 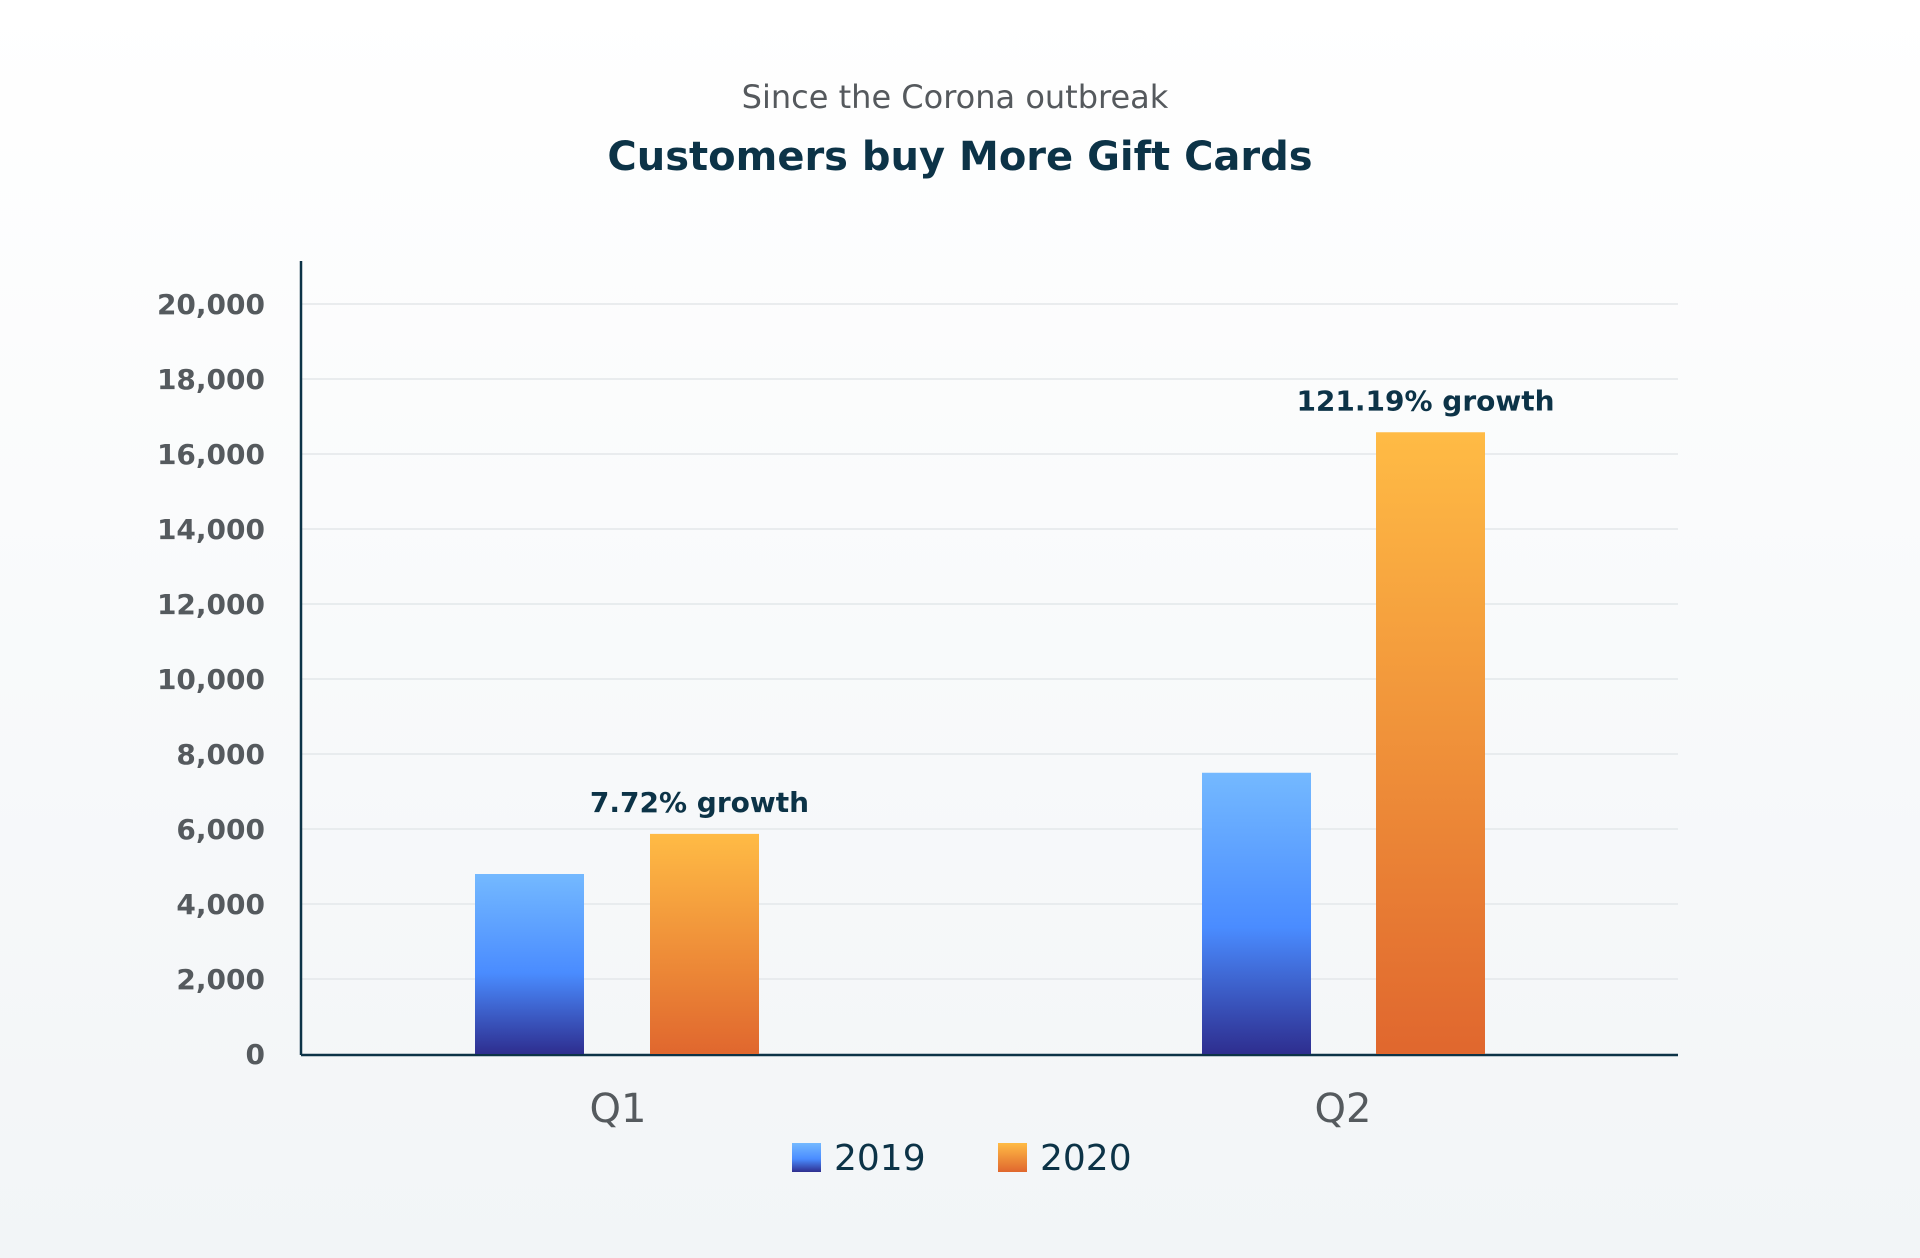 What do you see at coordinates (211, 304) in the screenshot?
I see `y-tick-label: 20,000` at bounding box center [211, 304].